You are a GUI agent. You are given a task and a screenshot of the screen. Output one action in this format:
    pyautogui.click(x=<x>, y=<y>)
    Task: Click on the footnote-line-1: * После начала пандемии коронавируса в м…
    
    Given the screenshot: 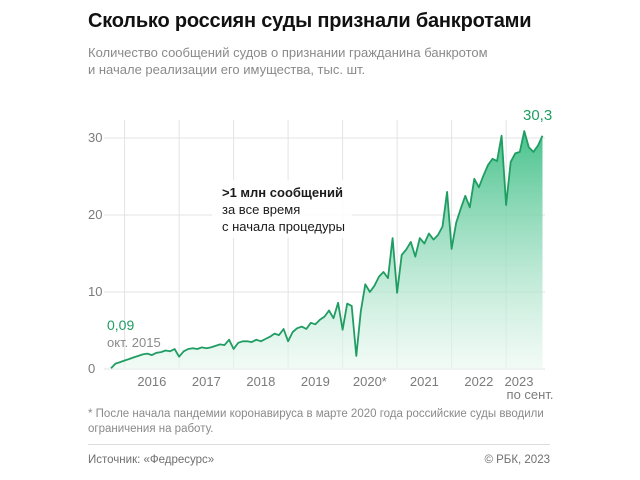 What is the action you would take?
    pyautogui.click(x=316, y=414)
    